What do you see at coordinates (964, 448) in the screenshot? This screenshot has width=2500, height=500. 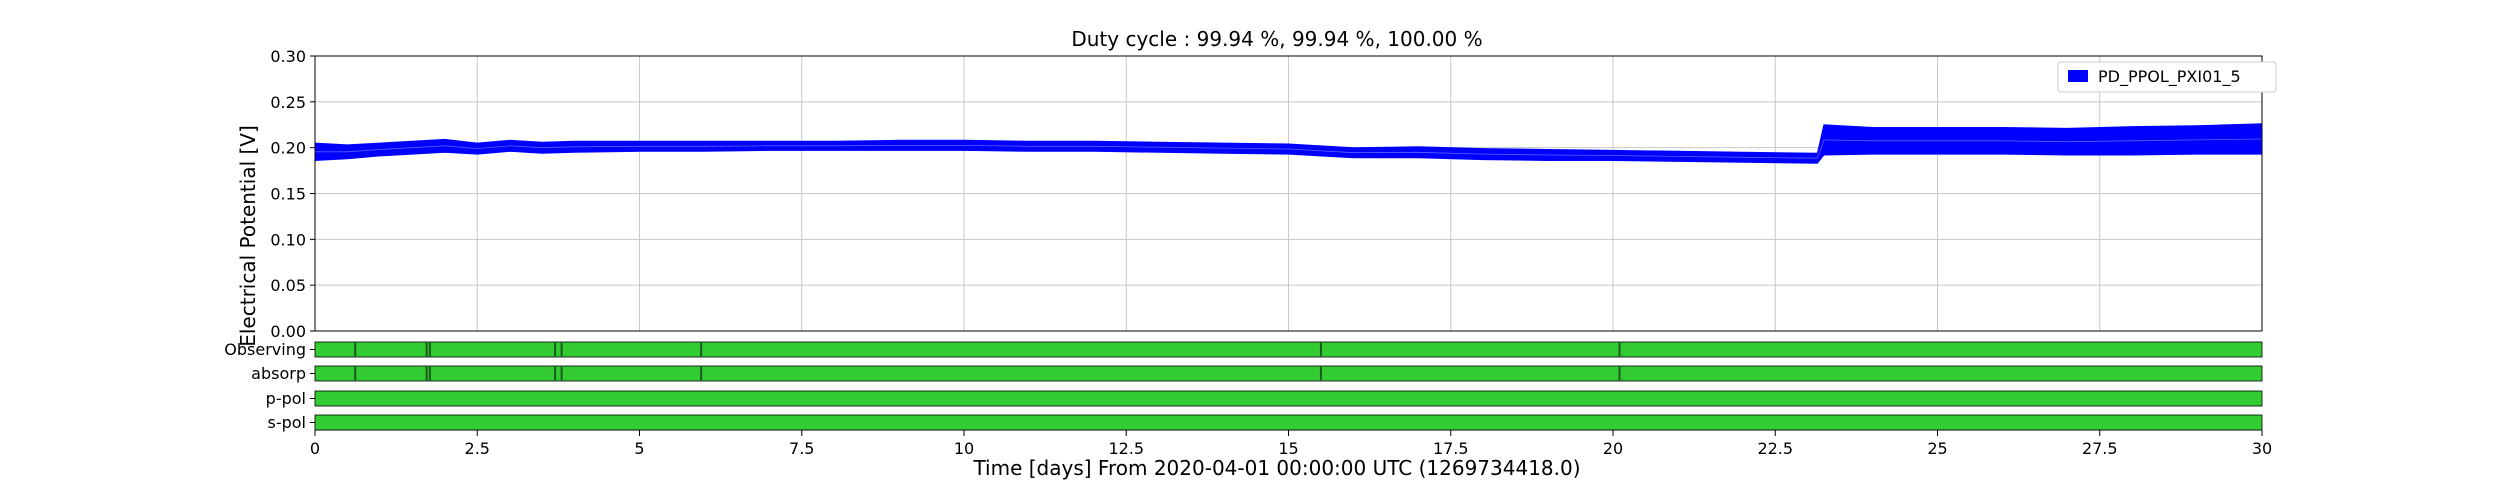 I see `x-tick-label: 10` at bounding box center [964, 448].